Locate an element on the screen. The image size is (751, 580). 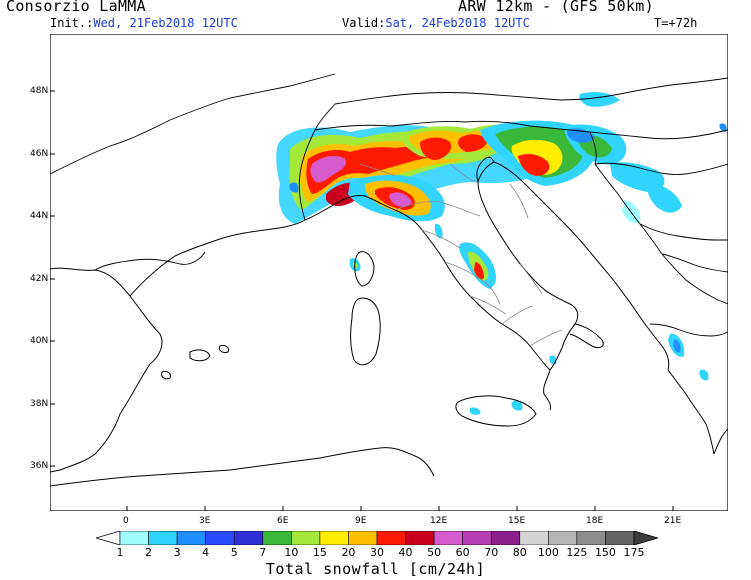
lon-label-9e: 9E is located at coordinates (361, 521).